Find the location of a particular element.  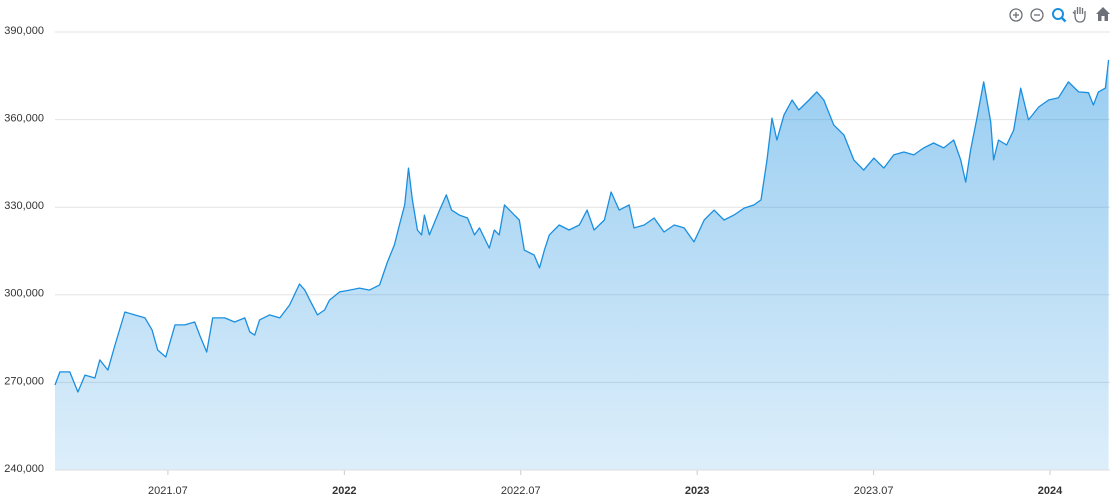

y-tick-label: 330,000 is located at coordinates (24, 206).